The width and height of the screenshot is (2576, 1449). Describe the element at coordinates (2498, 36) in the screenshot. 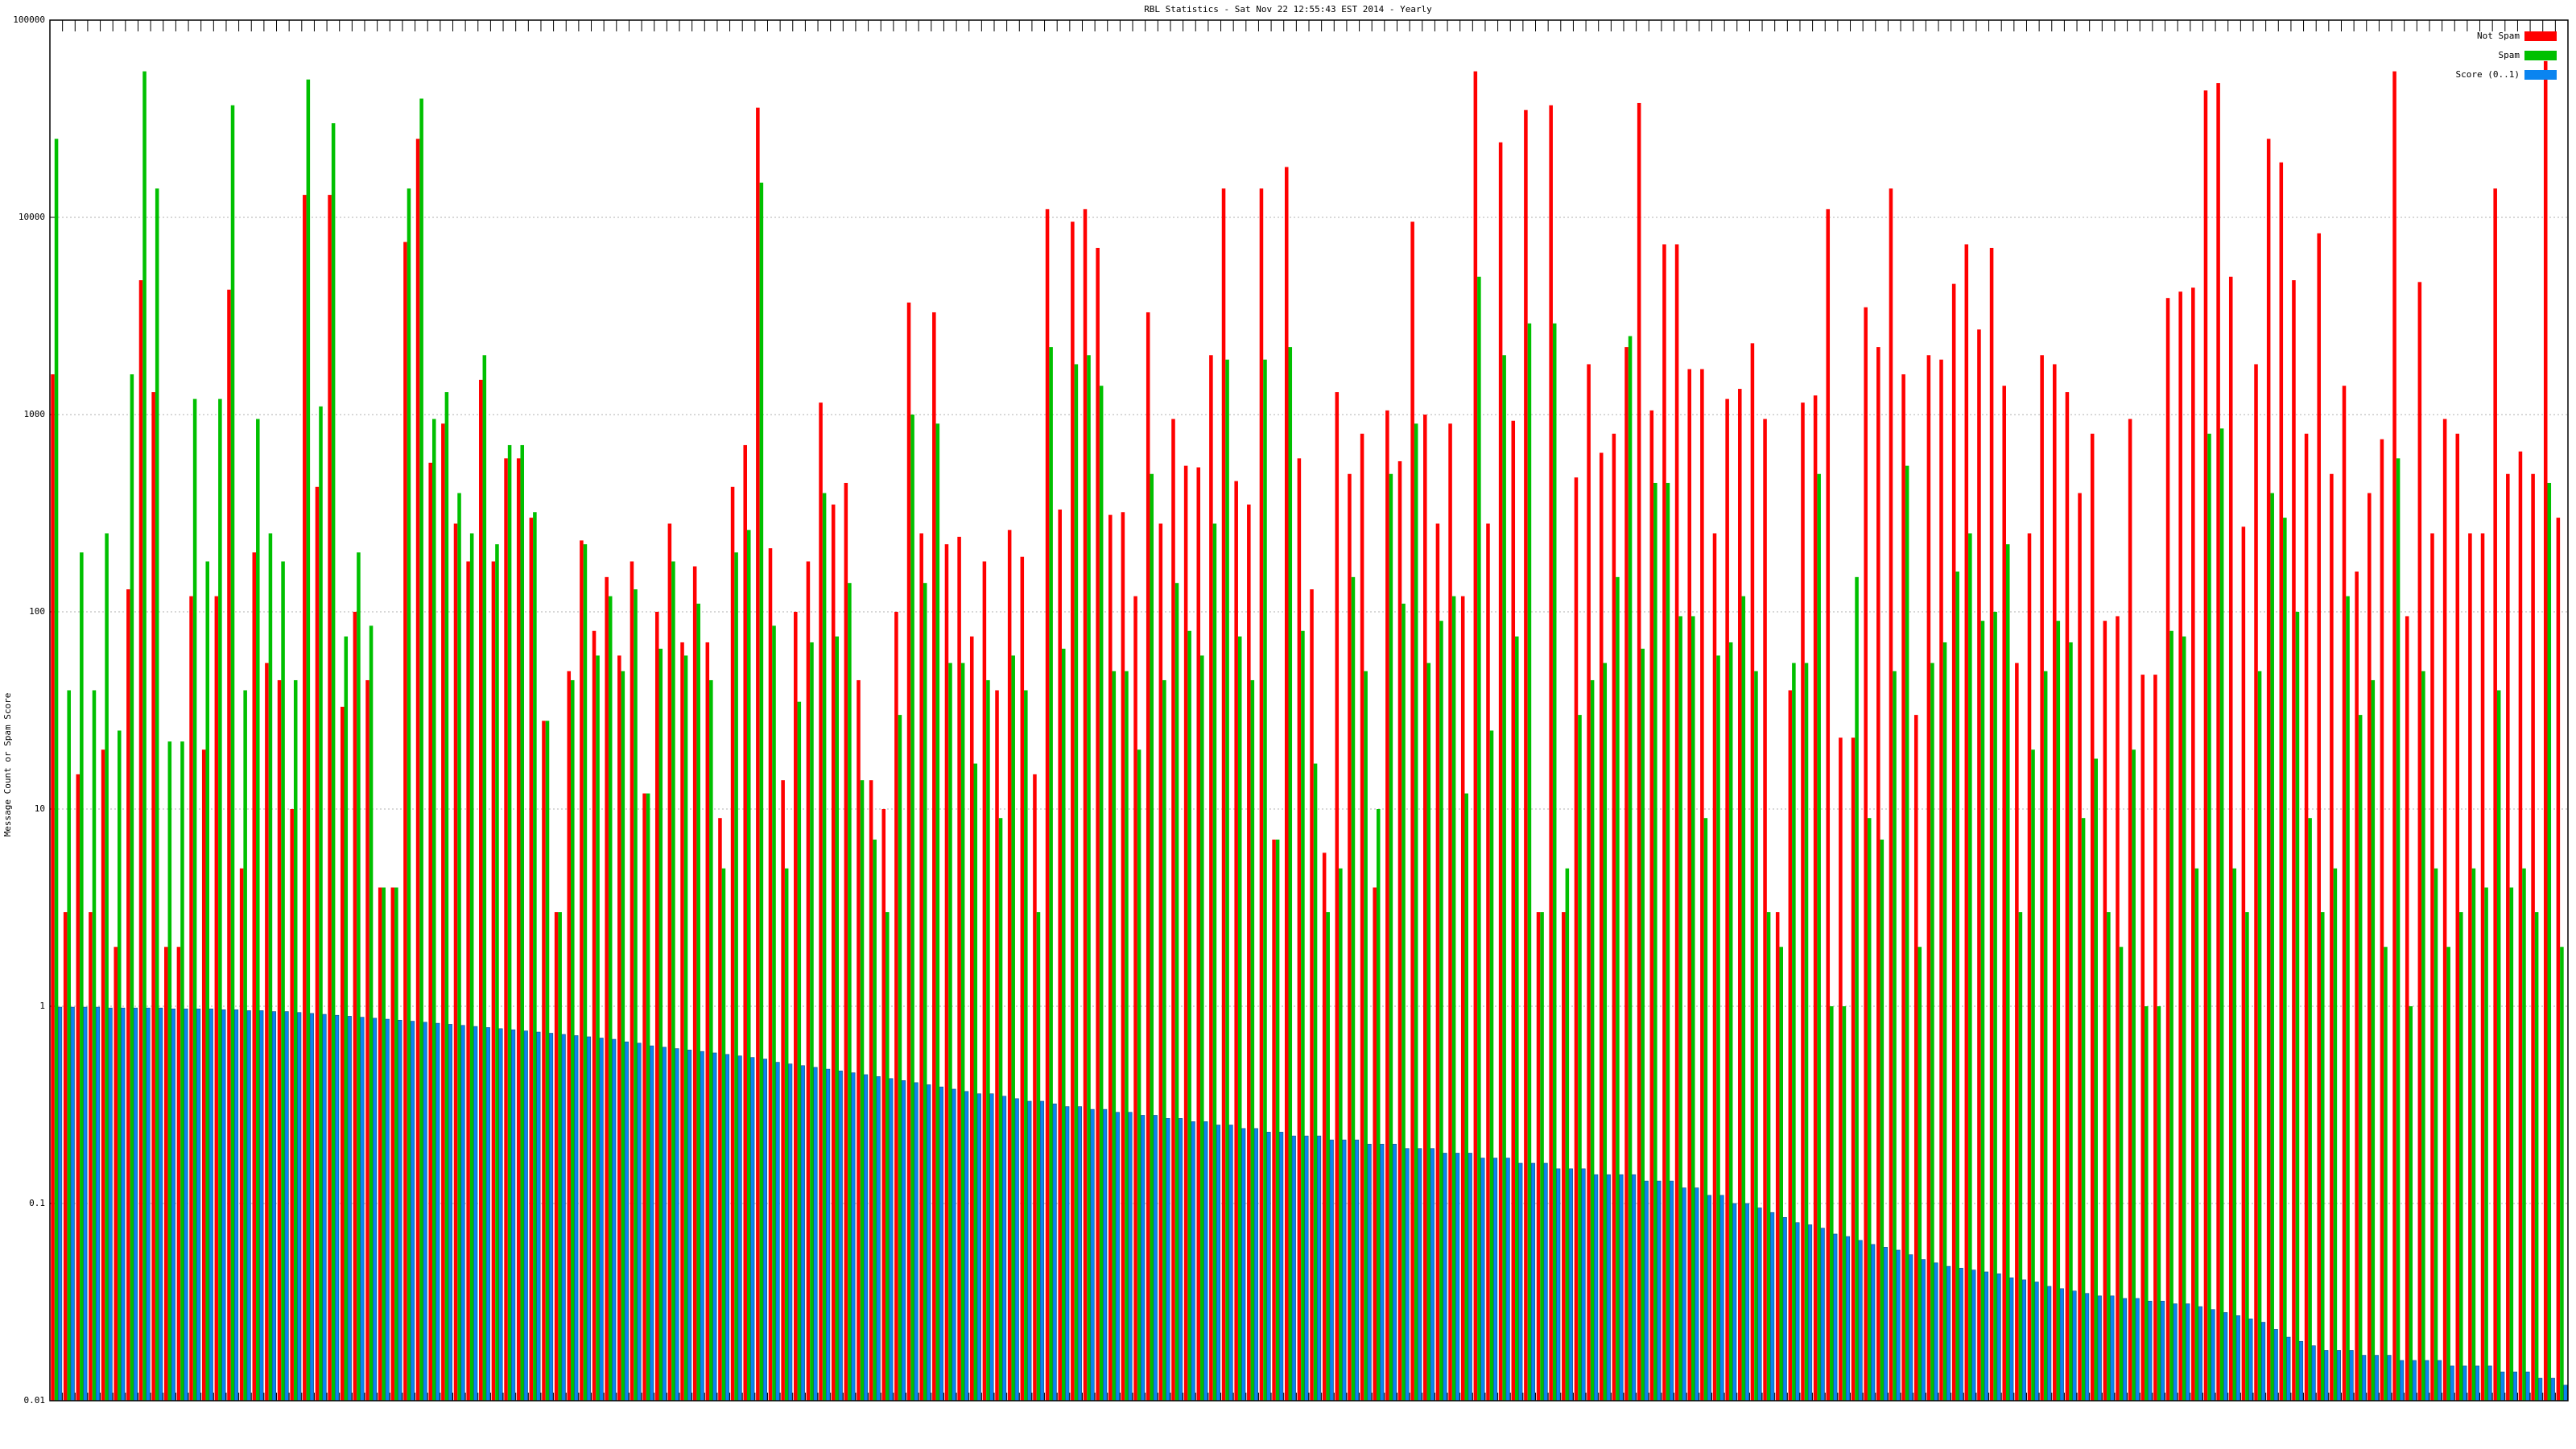

I see `legend-label: Not Spam` at that location.